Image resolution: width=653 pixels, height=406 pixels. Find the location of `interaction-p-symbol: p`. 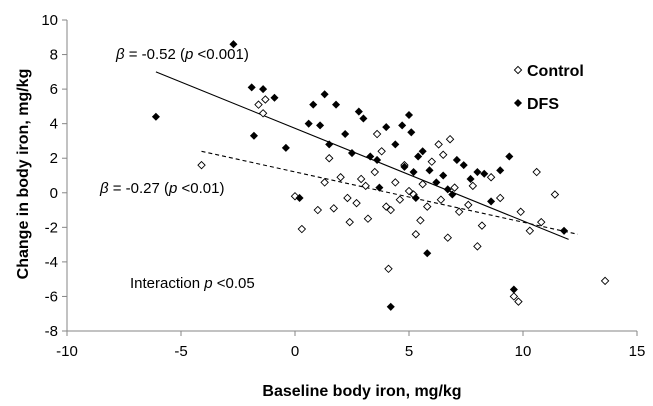

interaction-p-symbol: p is located at coordinates (207, 283).